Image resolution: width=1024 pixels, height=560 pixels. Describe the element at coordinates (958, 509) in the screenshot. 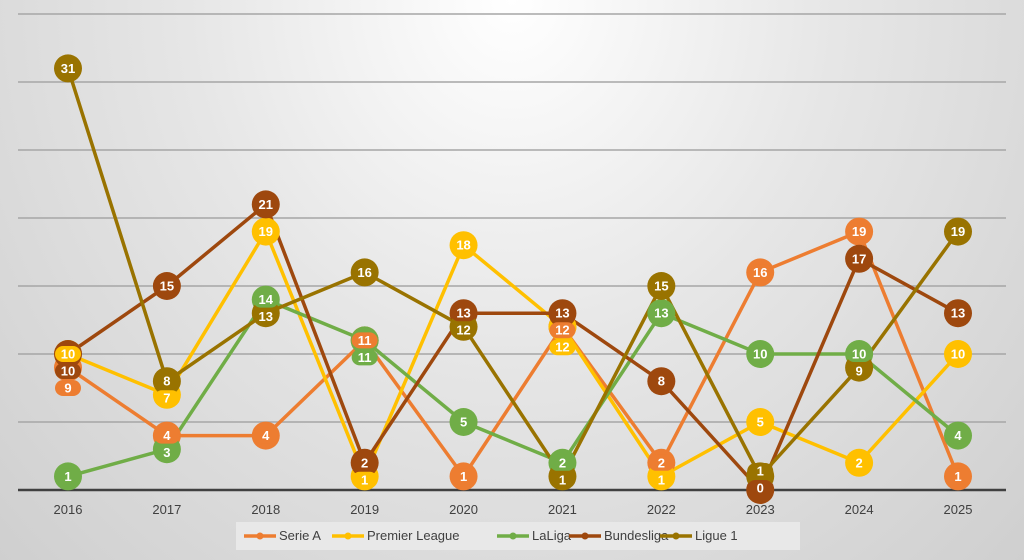

I see `x-tick-label: 2025` at that location.